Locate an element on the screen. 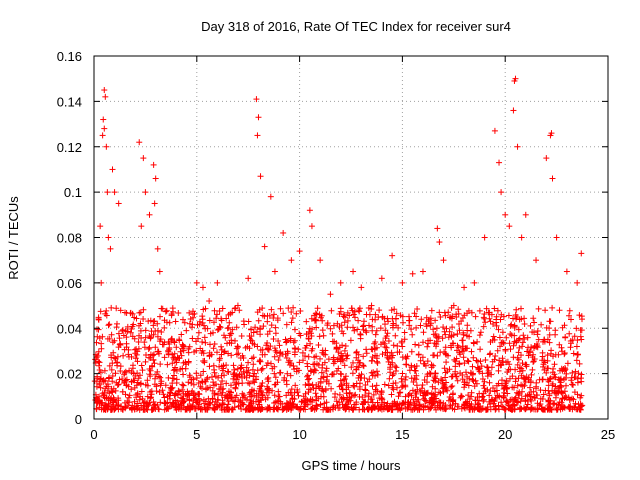 The height and width of the screenshot is (480, 640). x-tick-label: 5 is located at coordinates (196, 434).